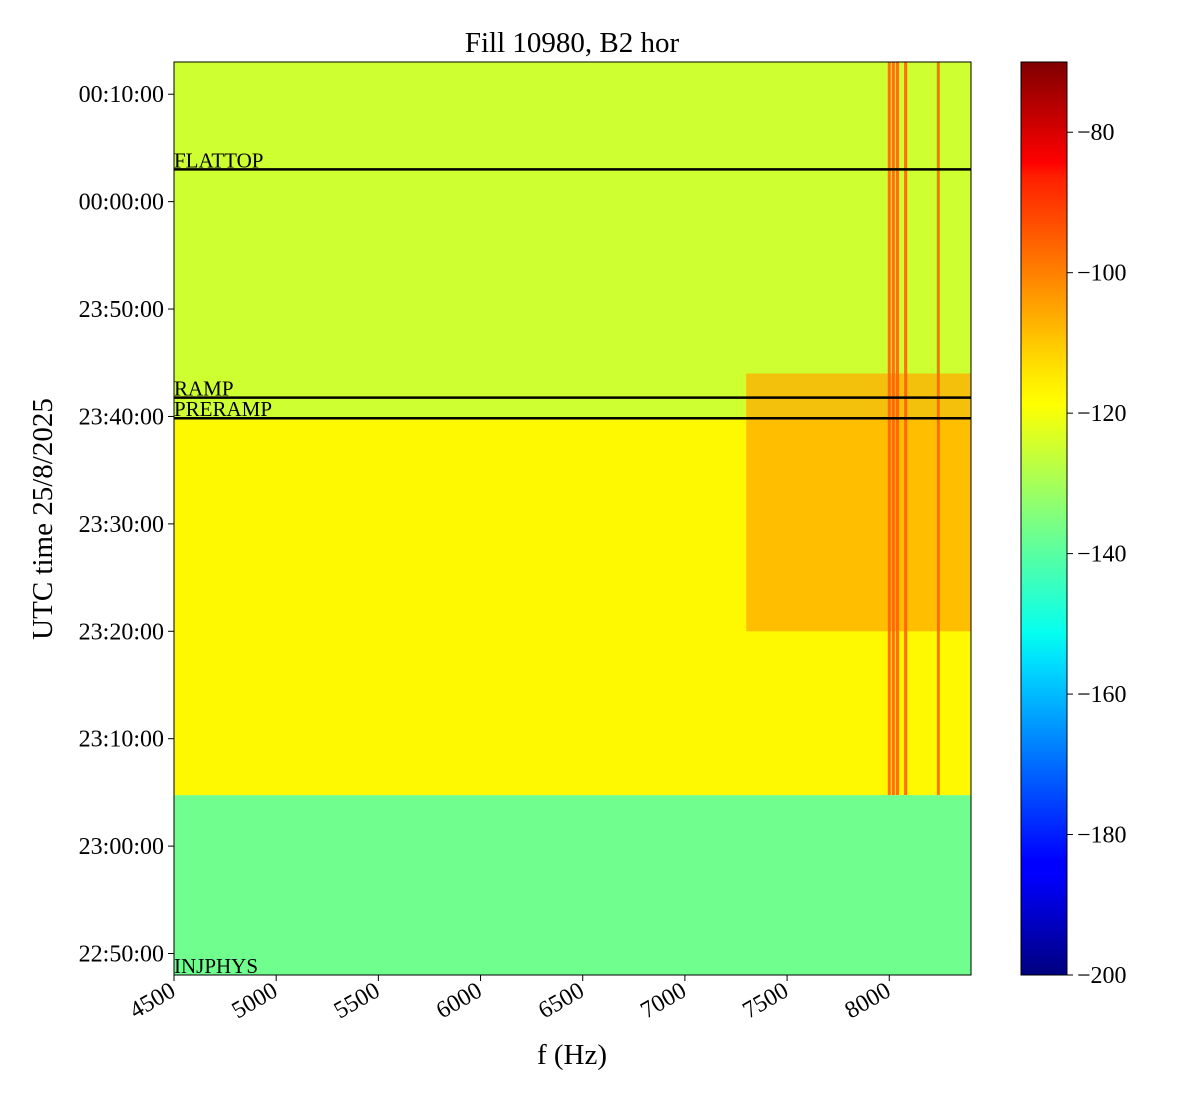 This screenshot has width=1200, height=1100. I want to click on colorbar-tick-label: −200, so click(1102, 976).